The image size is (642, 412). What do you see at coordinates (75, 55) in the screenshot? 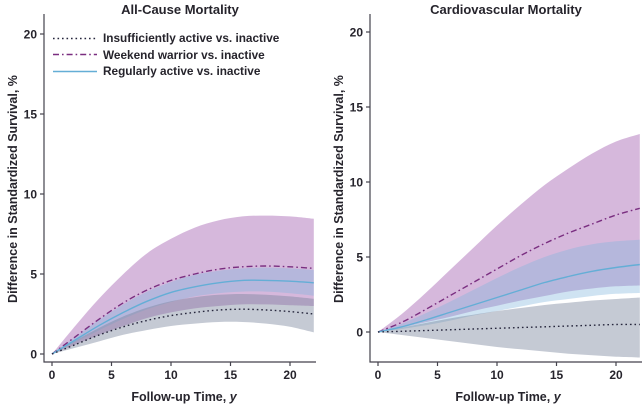
I see `dash-dot-line-sample-icon` at bounding box center [75, 55].